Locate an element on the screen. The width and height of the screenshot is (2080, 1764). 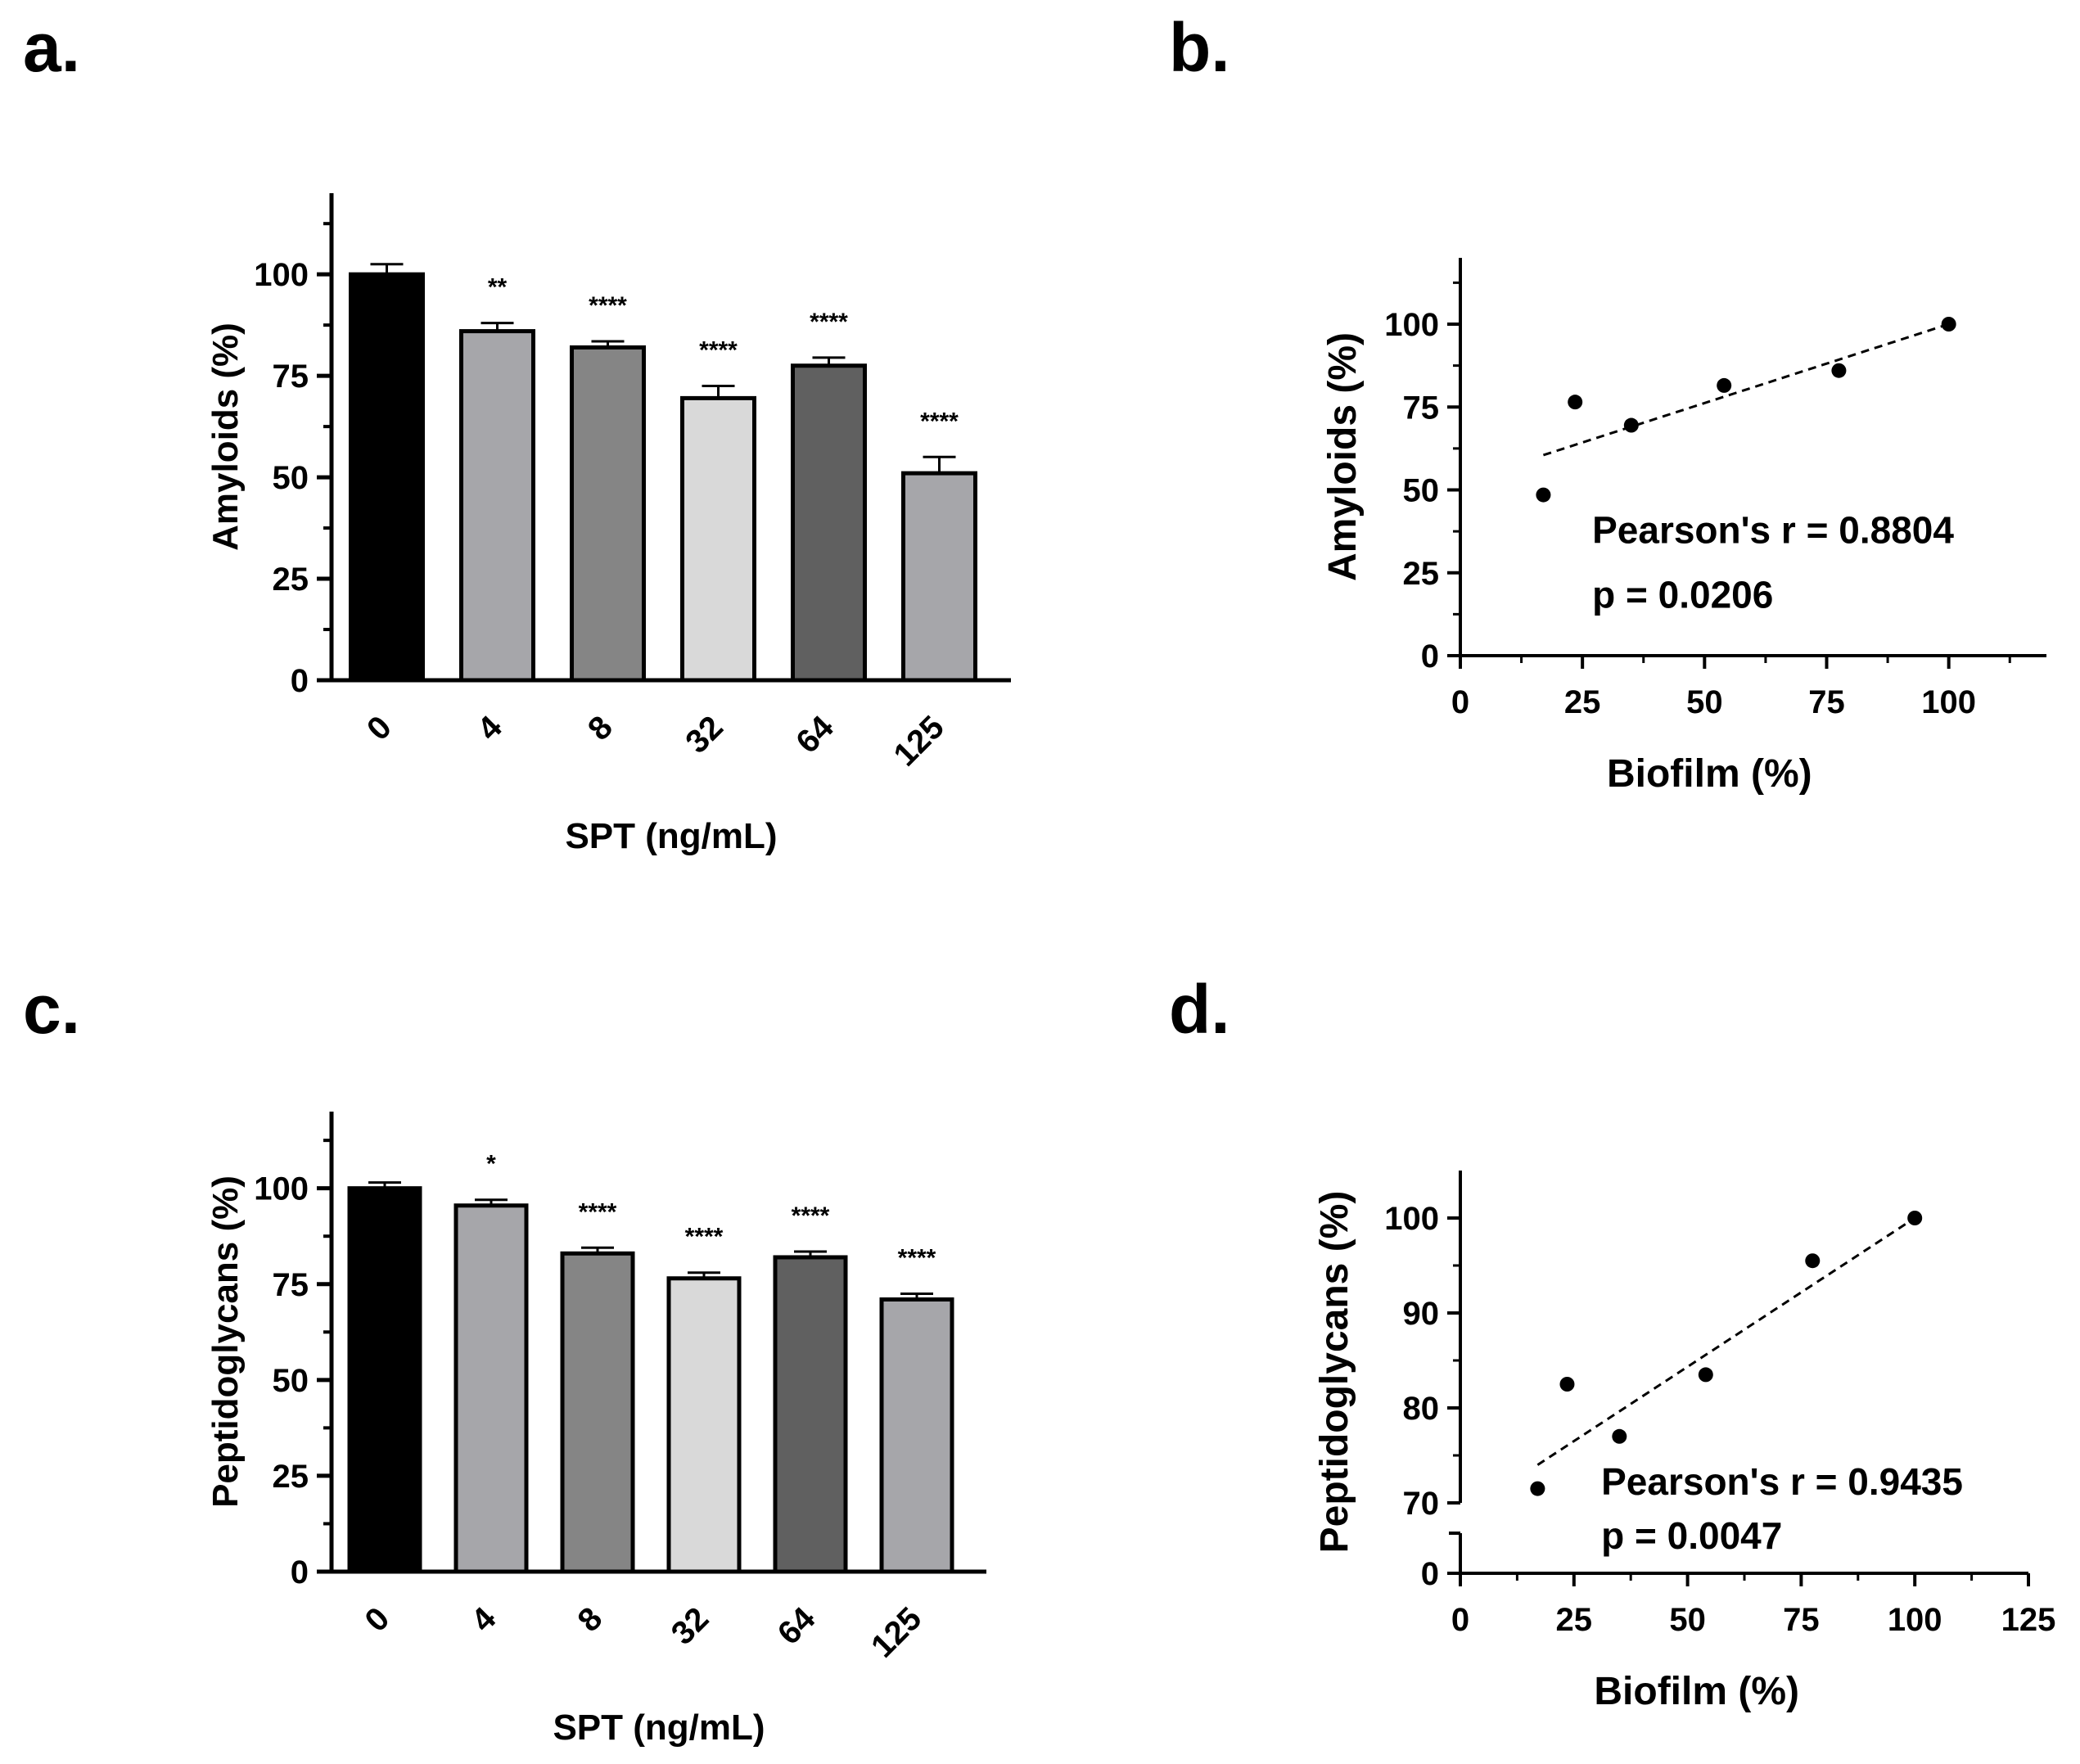
p-value-annotation: p = 0.0206 is located at coordinates (1682, 594).